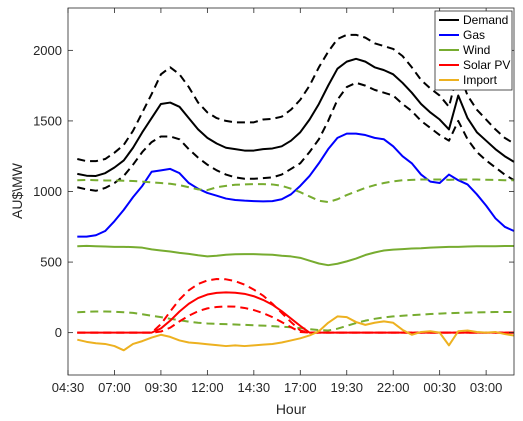 The height and width of the screenshot is (421, 523). I want to click on series-line-wind-lower-bound, so click(295, 321).